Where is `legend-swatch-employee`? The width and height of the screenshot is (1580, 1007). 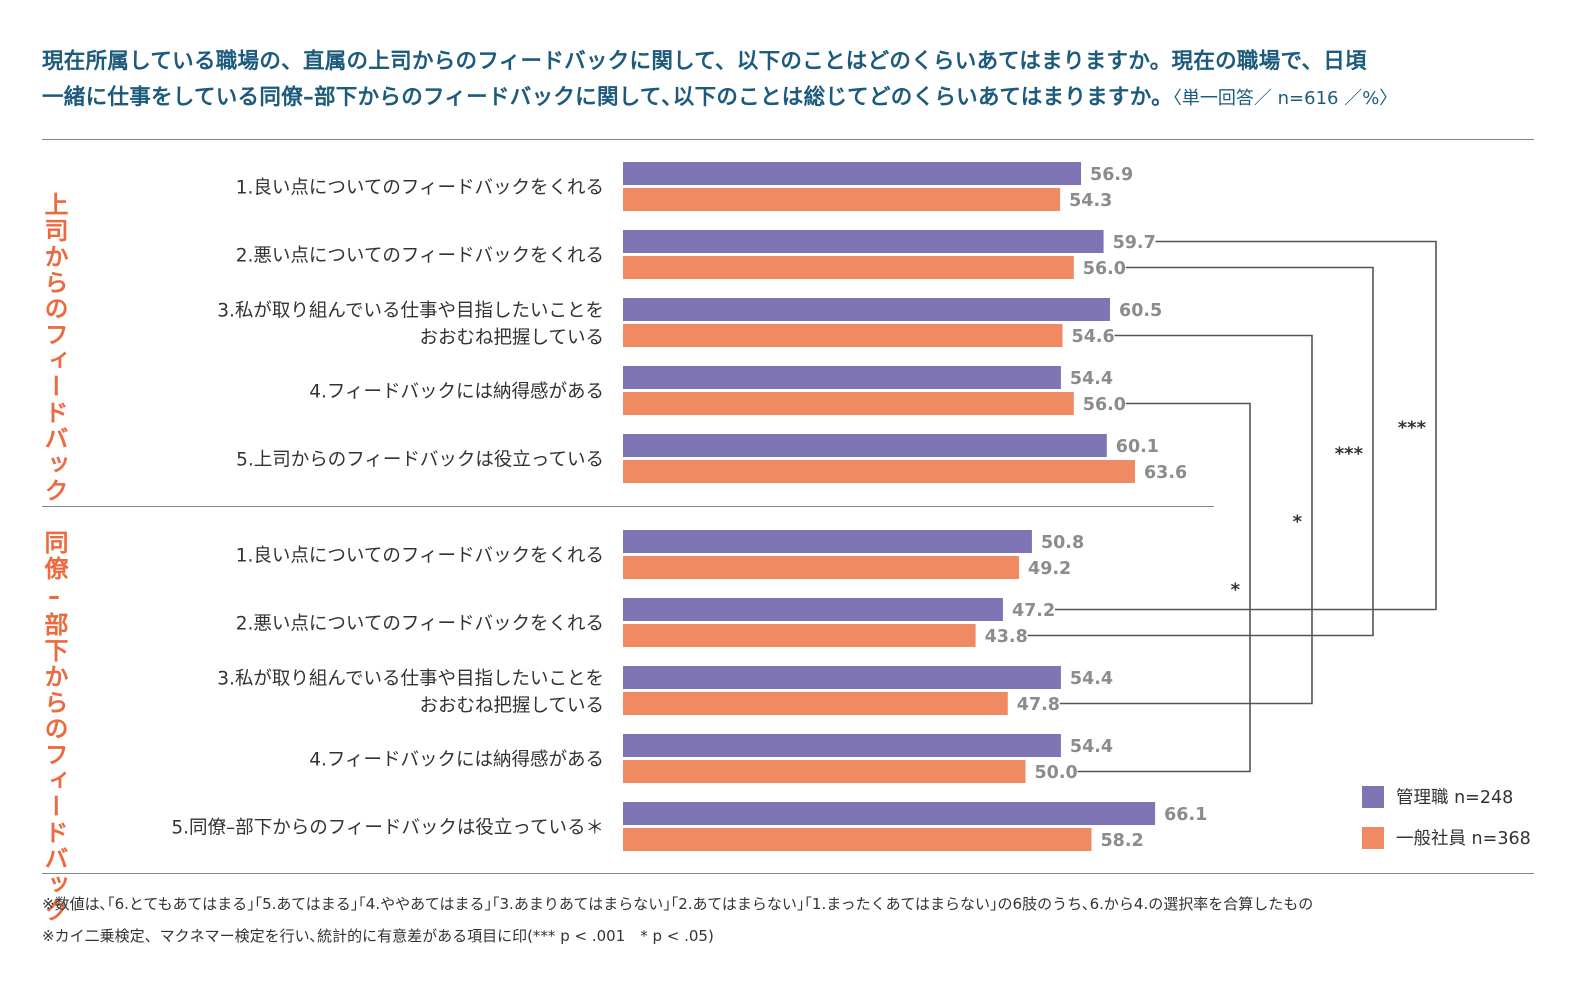
legend-swatch-employee is located at coordinates (1373, 837).